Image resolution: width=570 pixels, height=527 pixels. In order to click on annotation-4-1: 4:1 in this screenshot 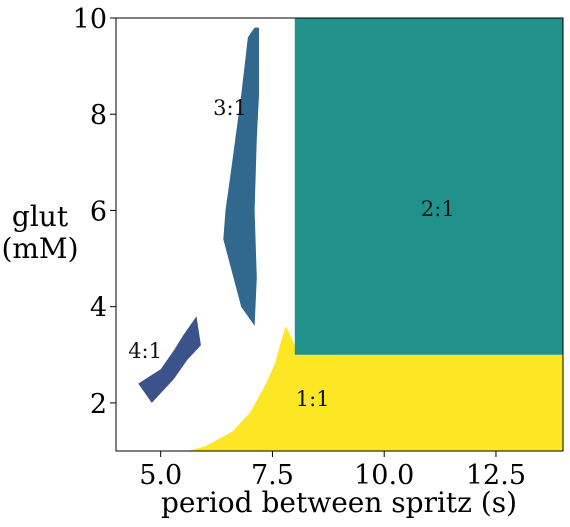, I will do `click(145, 351)`.